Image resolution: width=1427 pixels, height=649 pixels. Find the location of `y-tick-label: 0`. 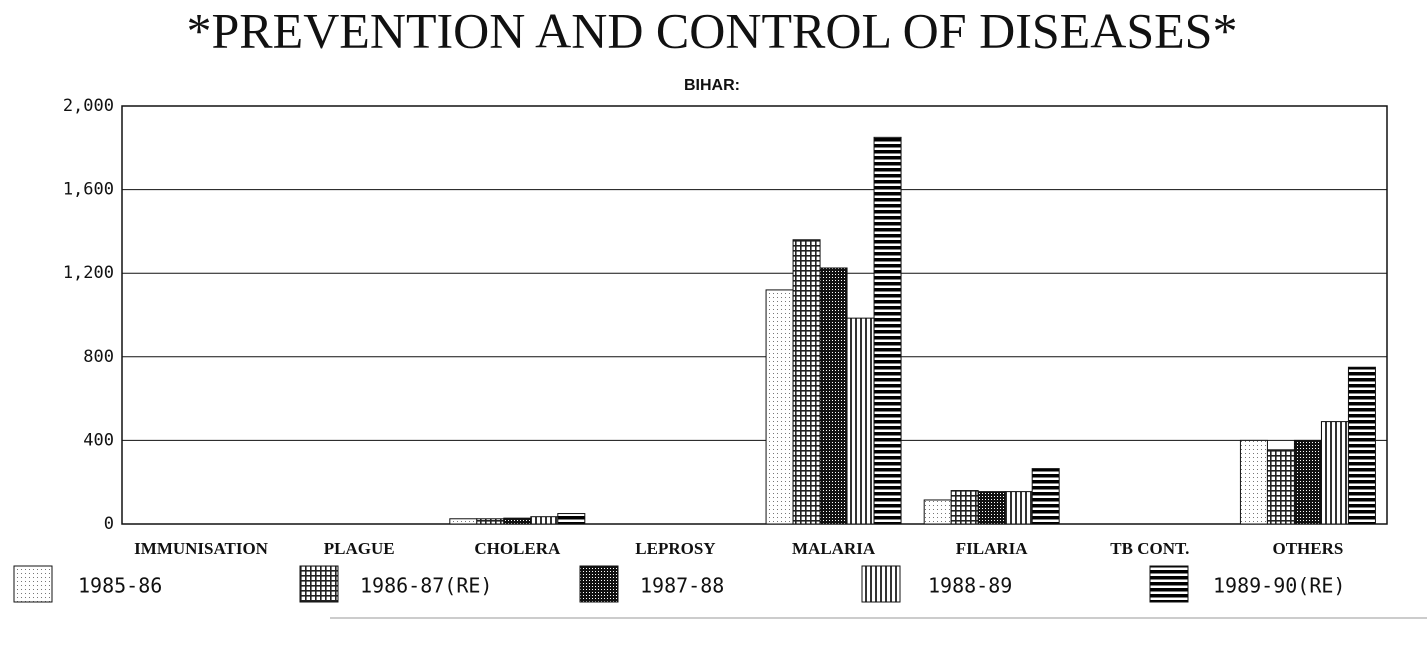

y-tick-label: 0 is located at coordinates (109, 524).